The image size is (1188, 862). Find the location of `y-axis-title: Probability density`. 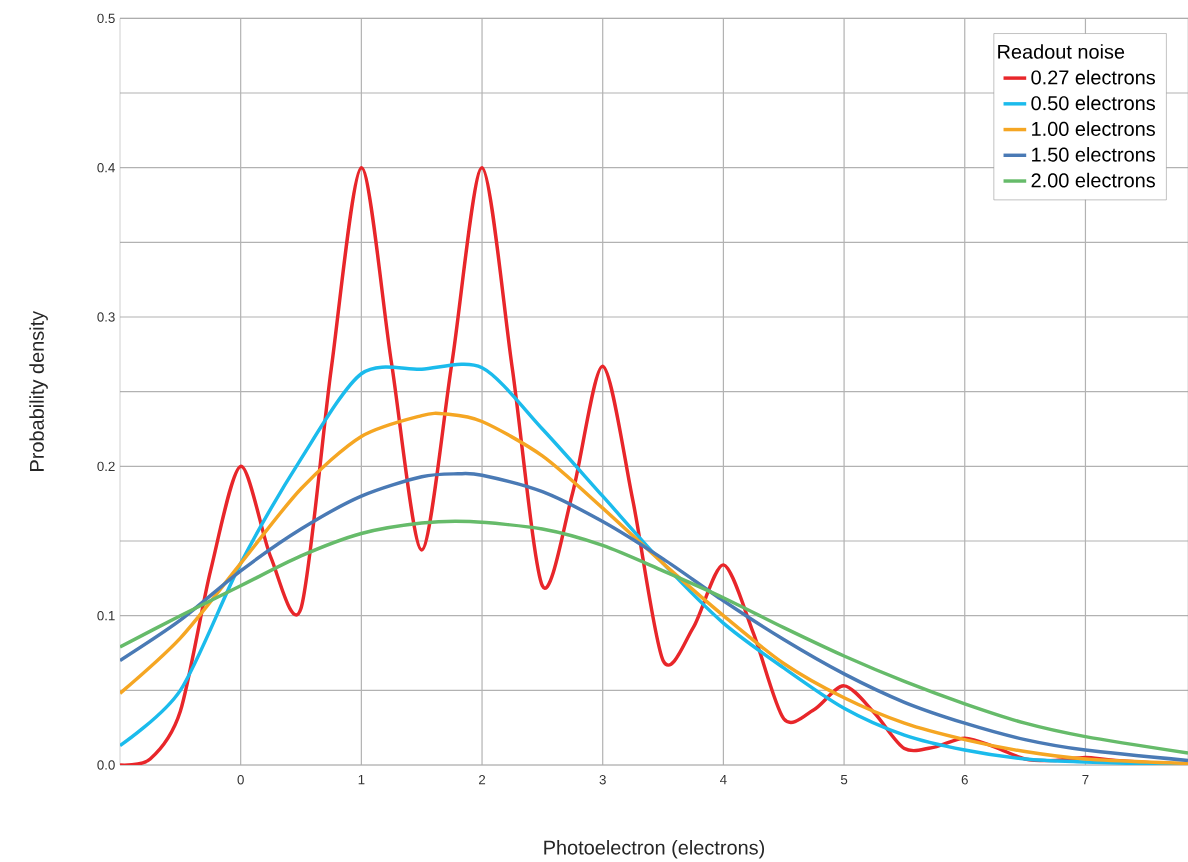

y-axis-title: Probability density is located at coordinates (38, 390).